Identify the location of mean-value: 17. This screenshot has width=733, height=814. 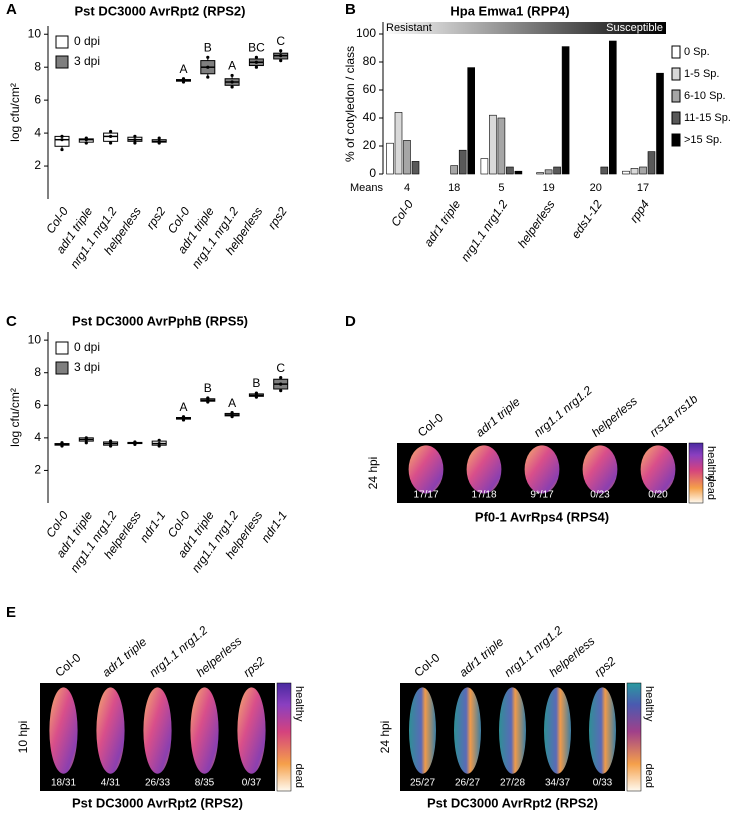
(643, 188).